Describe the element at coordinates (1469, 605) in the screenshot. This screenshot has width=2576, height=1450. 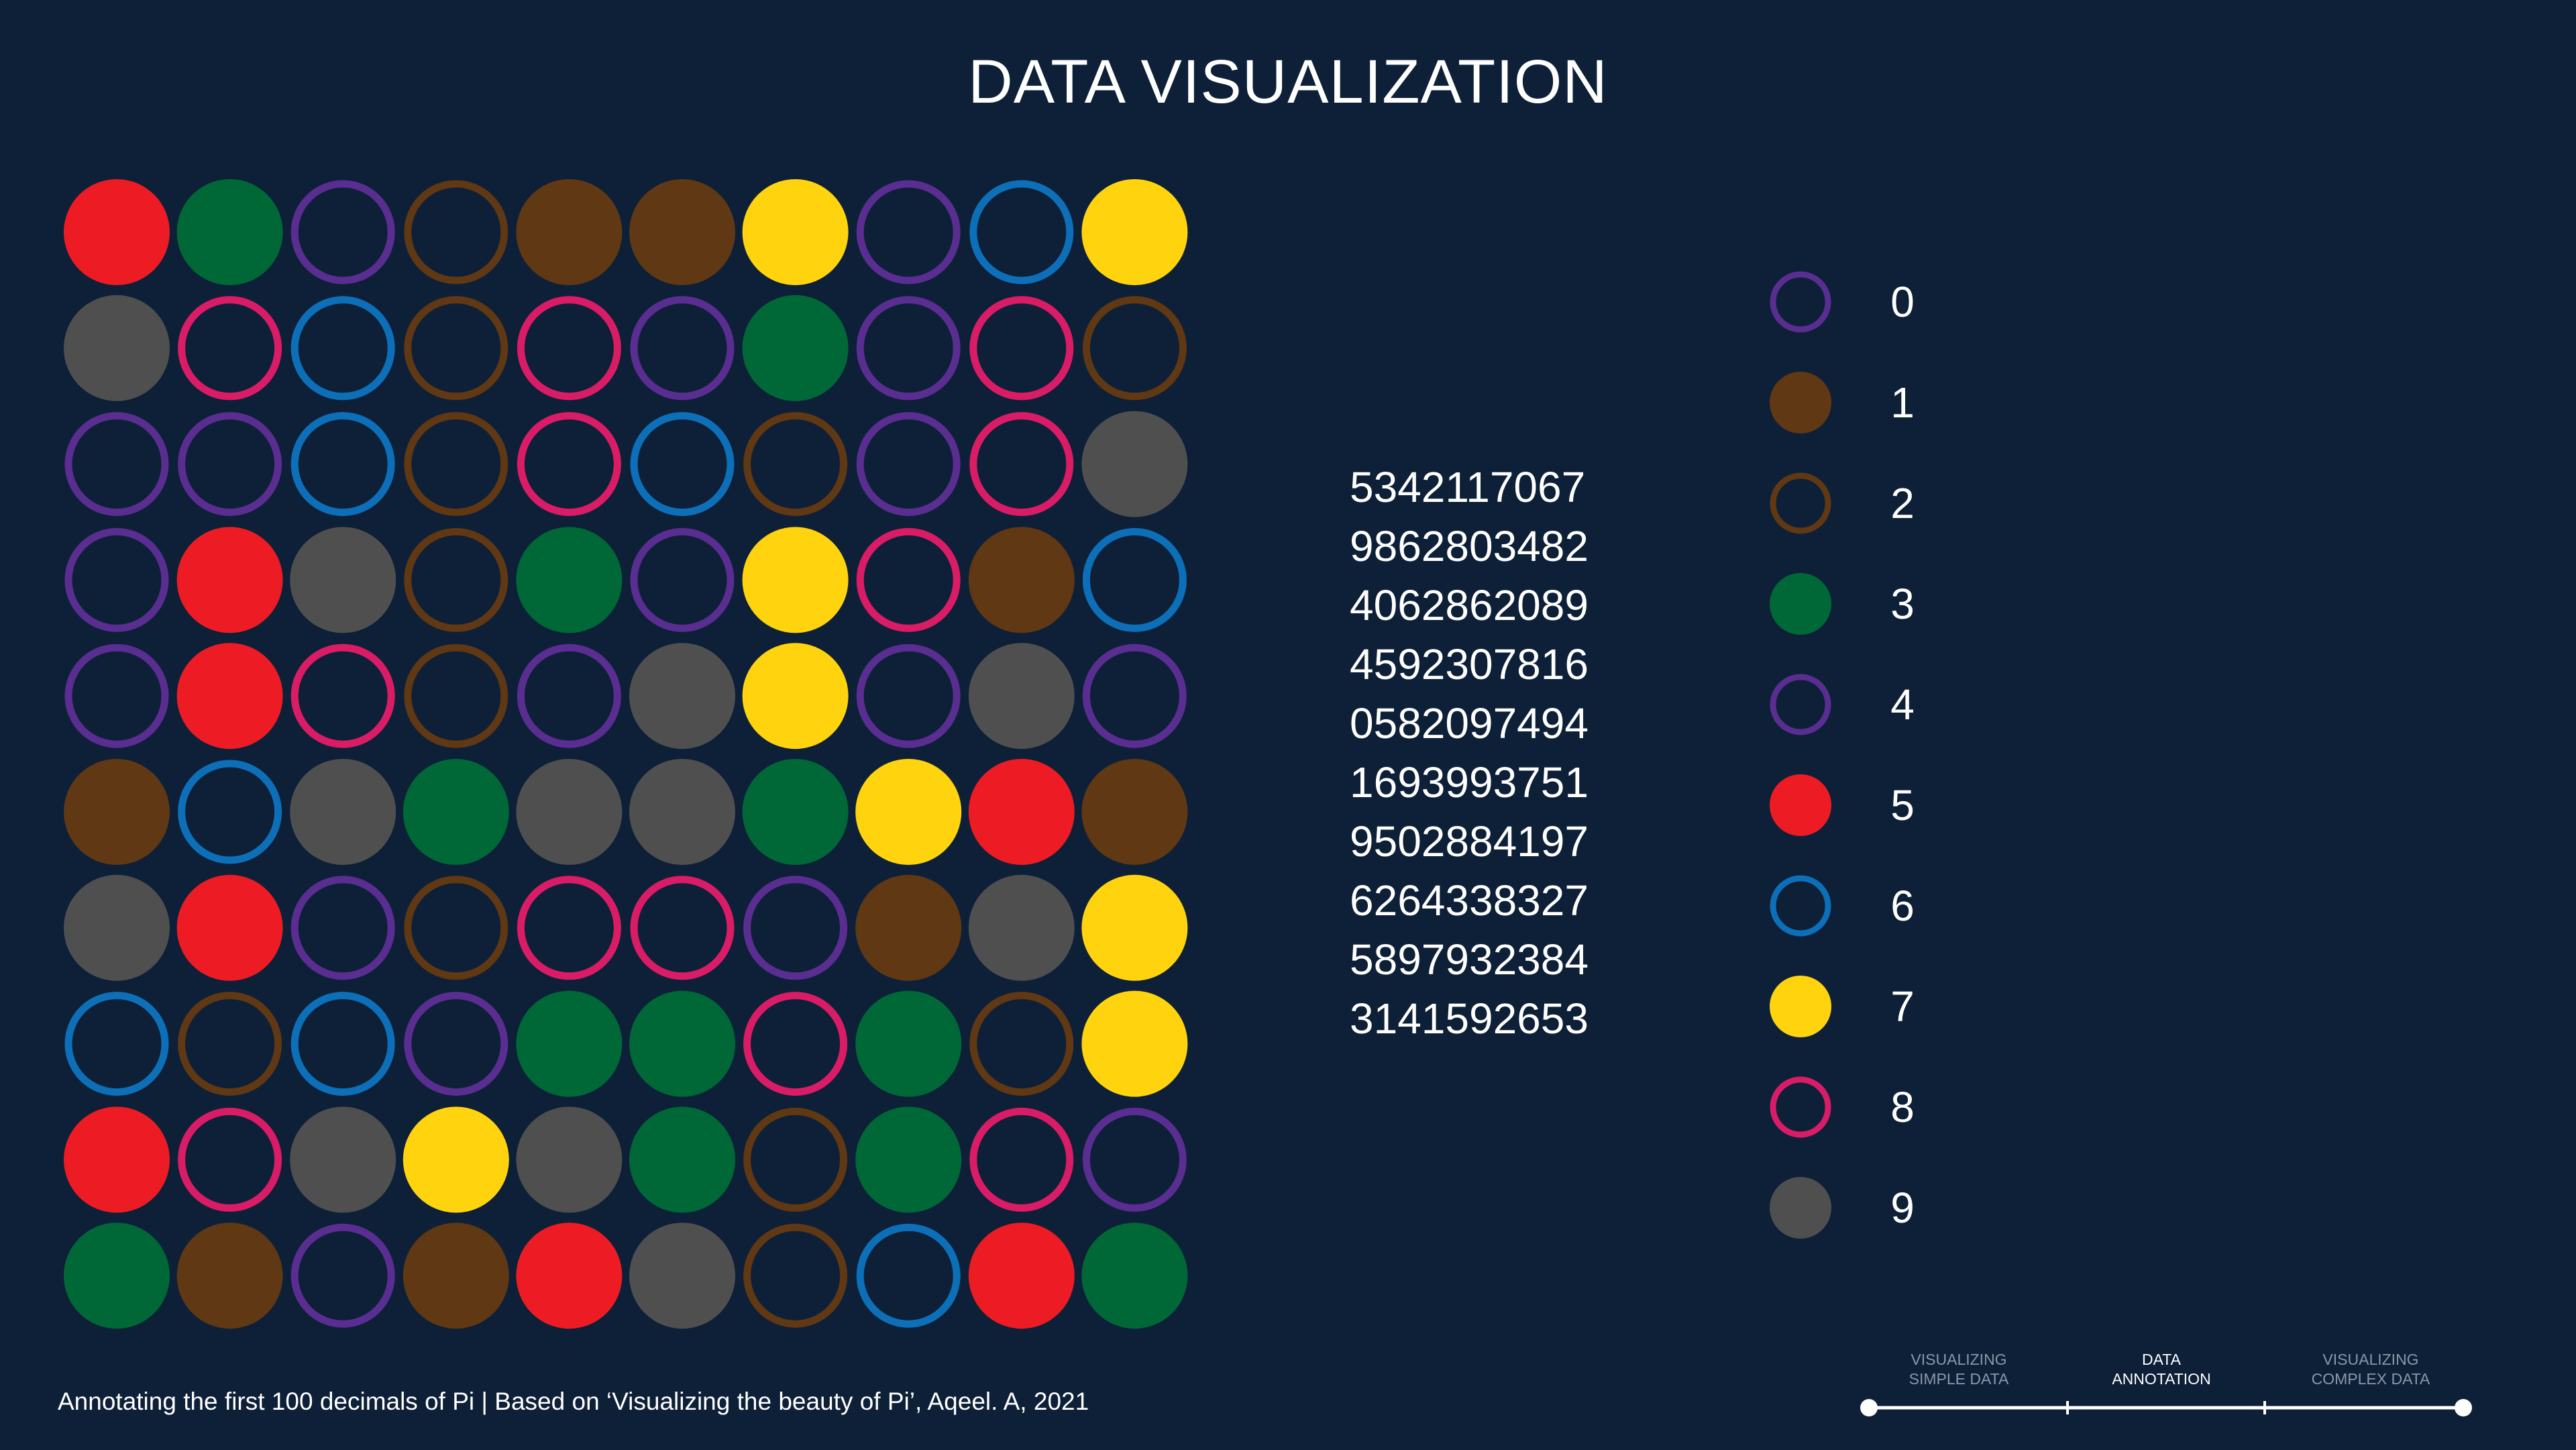
I see `digit-row: 4062862089` at that location.